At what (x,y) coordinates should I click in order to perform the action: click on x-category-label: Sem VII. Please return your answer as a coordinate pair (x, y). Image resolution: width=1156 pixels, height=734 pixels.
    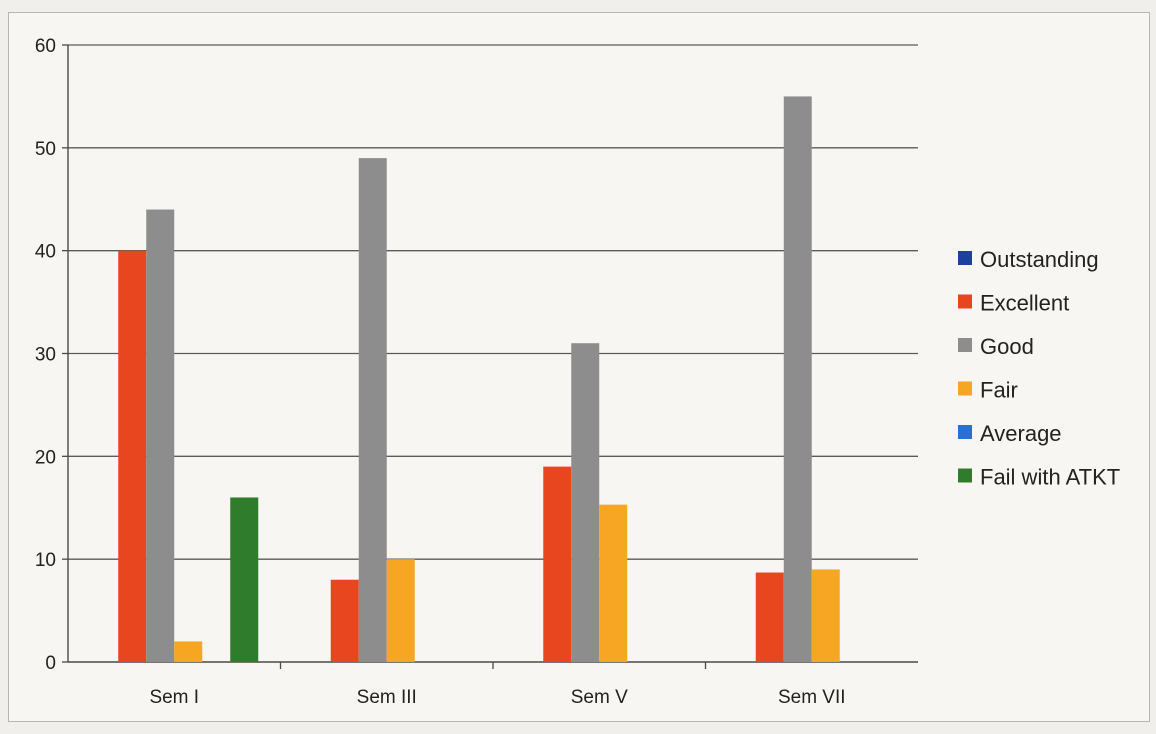
    Looking at the image, I should click on (812, 697).